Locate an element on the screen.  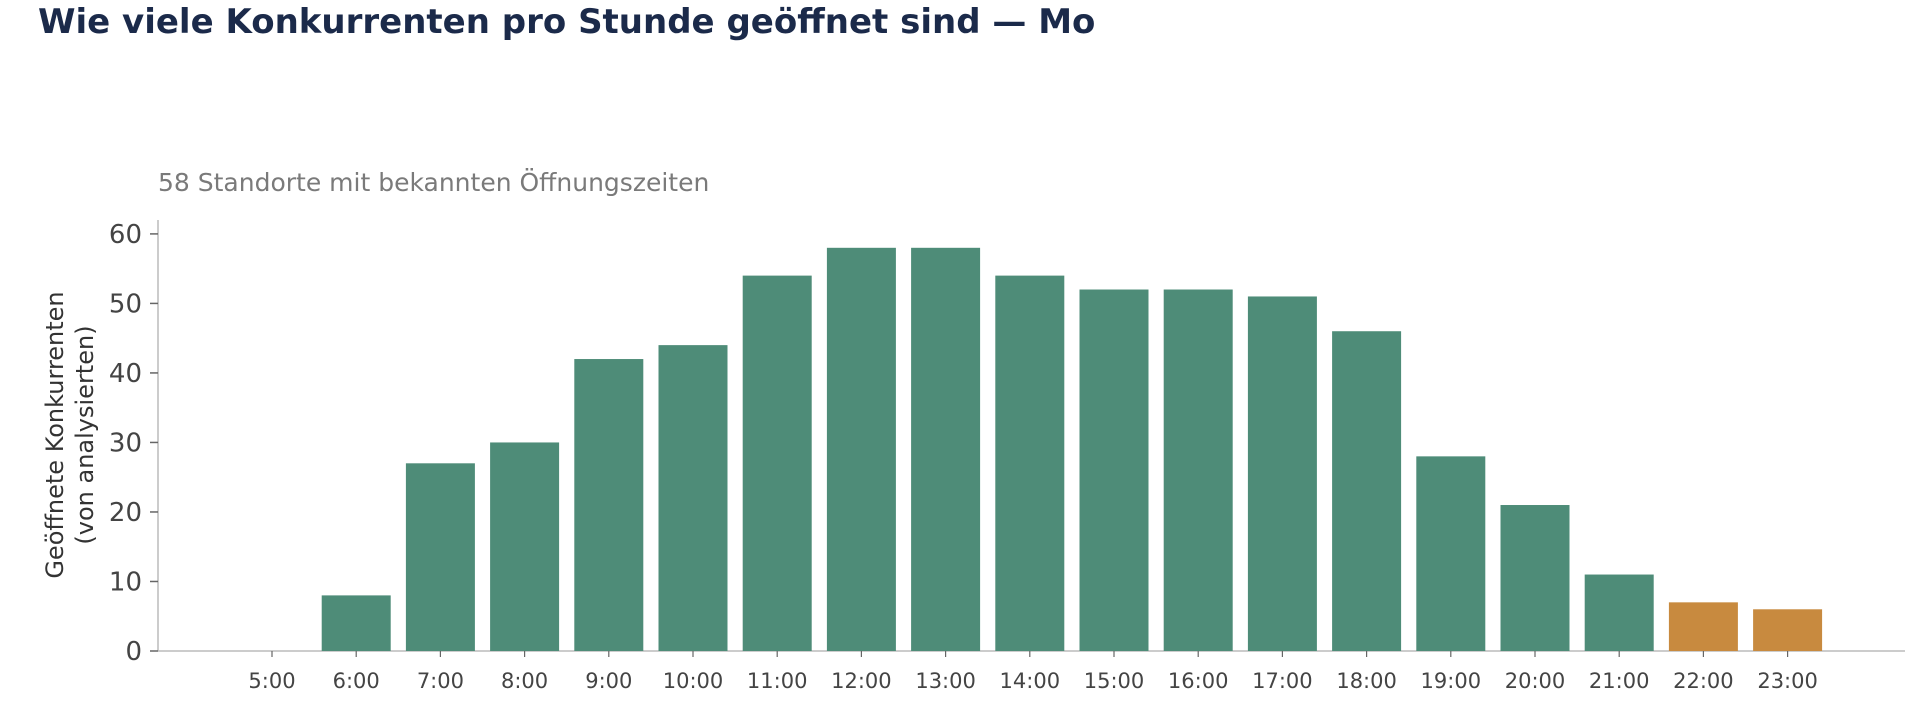
x-tick-label: 11:00 is located at coordinates (777, 681).